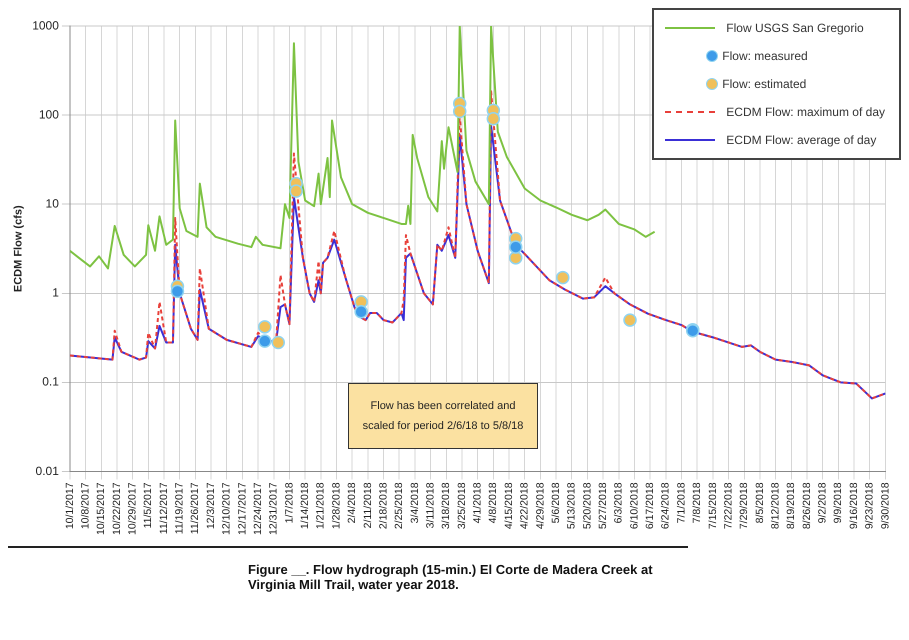 This screenshot has height=640, width=909. What do you see at coordinates (556, 503) in the screenshot?
I see `x-tick-label: 5/6/2018` at bounding box center [556, 503].